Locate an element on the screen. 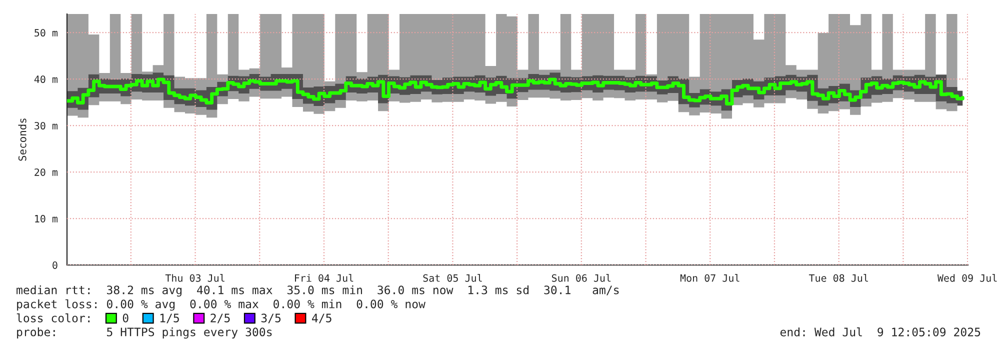  y-tick-label: 40 m is located at coordinates (46, 79).